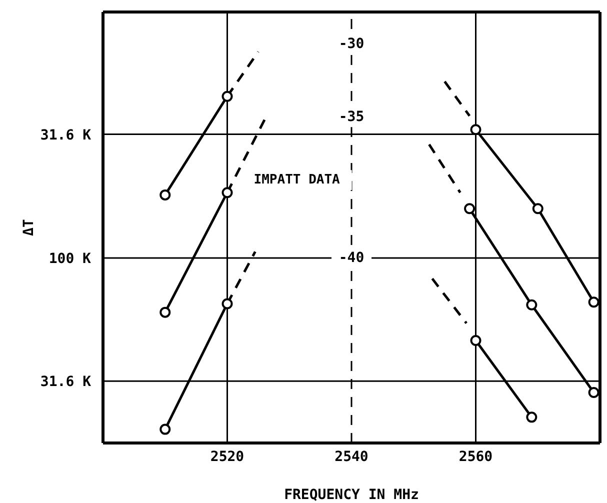 The height and width of the screenshot is (503, 607). What do you see at coordinates (297, 180) in the screenshot?
I see `annotation: IMPATT DATA` at bounding box center [297, 180].